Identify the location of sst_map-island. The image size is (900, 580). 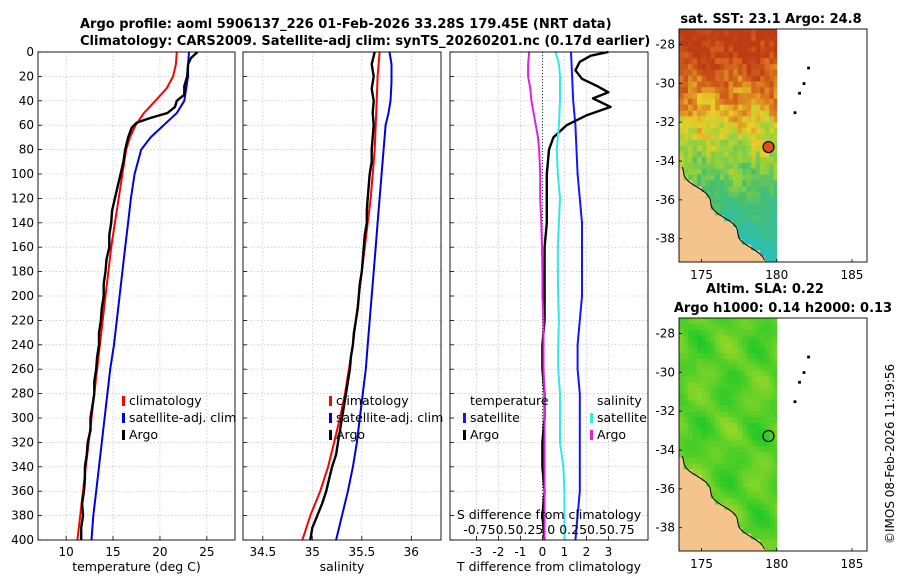
(808, 68).